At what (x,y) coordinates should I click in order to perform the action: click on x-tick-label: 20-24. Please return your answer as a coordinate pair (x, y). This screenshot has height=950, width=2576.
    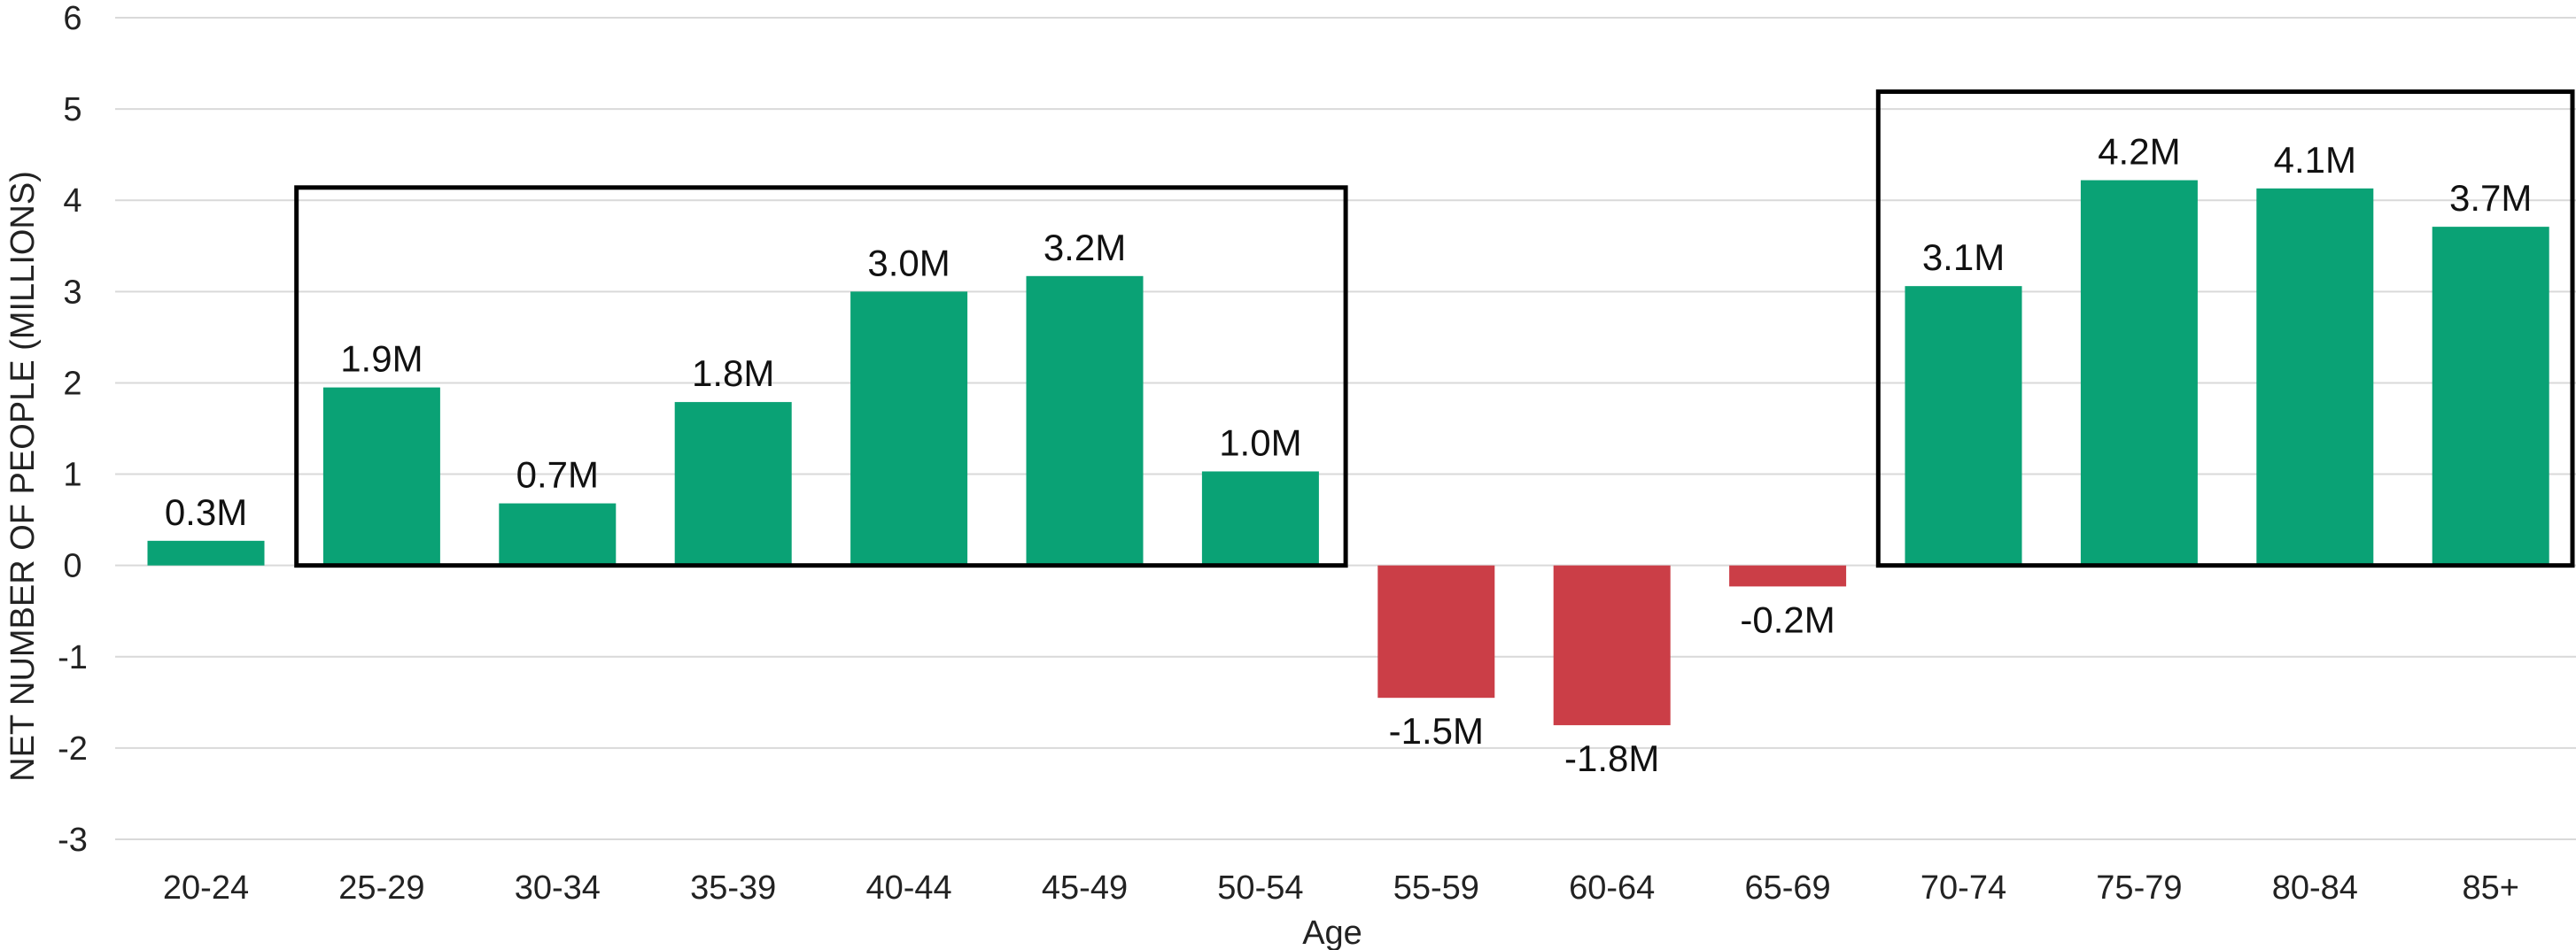
    Looking at the image, I should click on (206, 888).